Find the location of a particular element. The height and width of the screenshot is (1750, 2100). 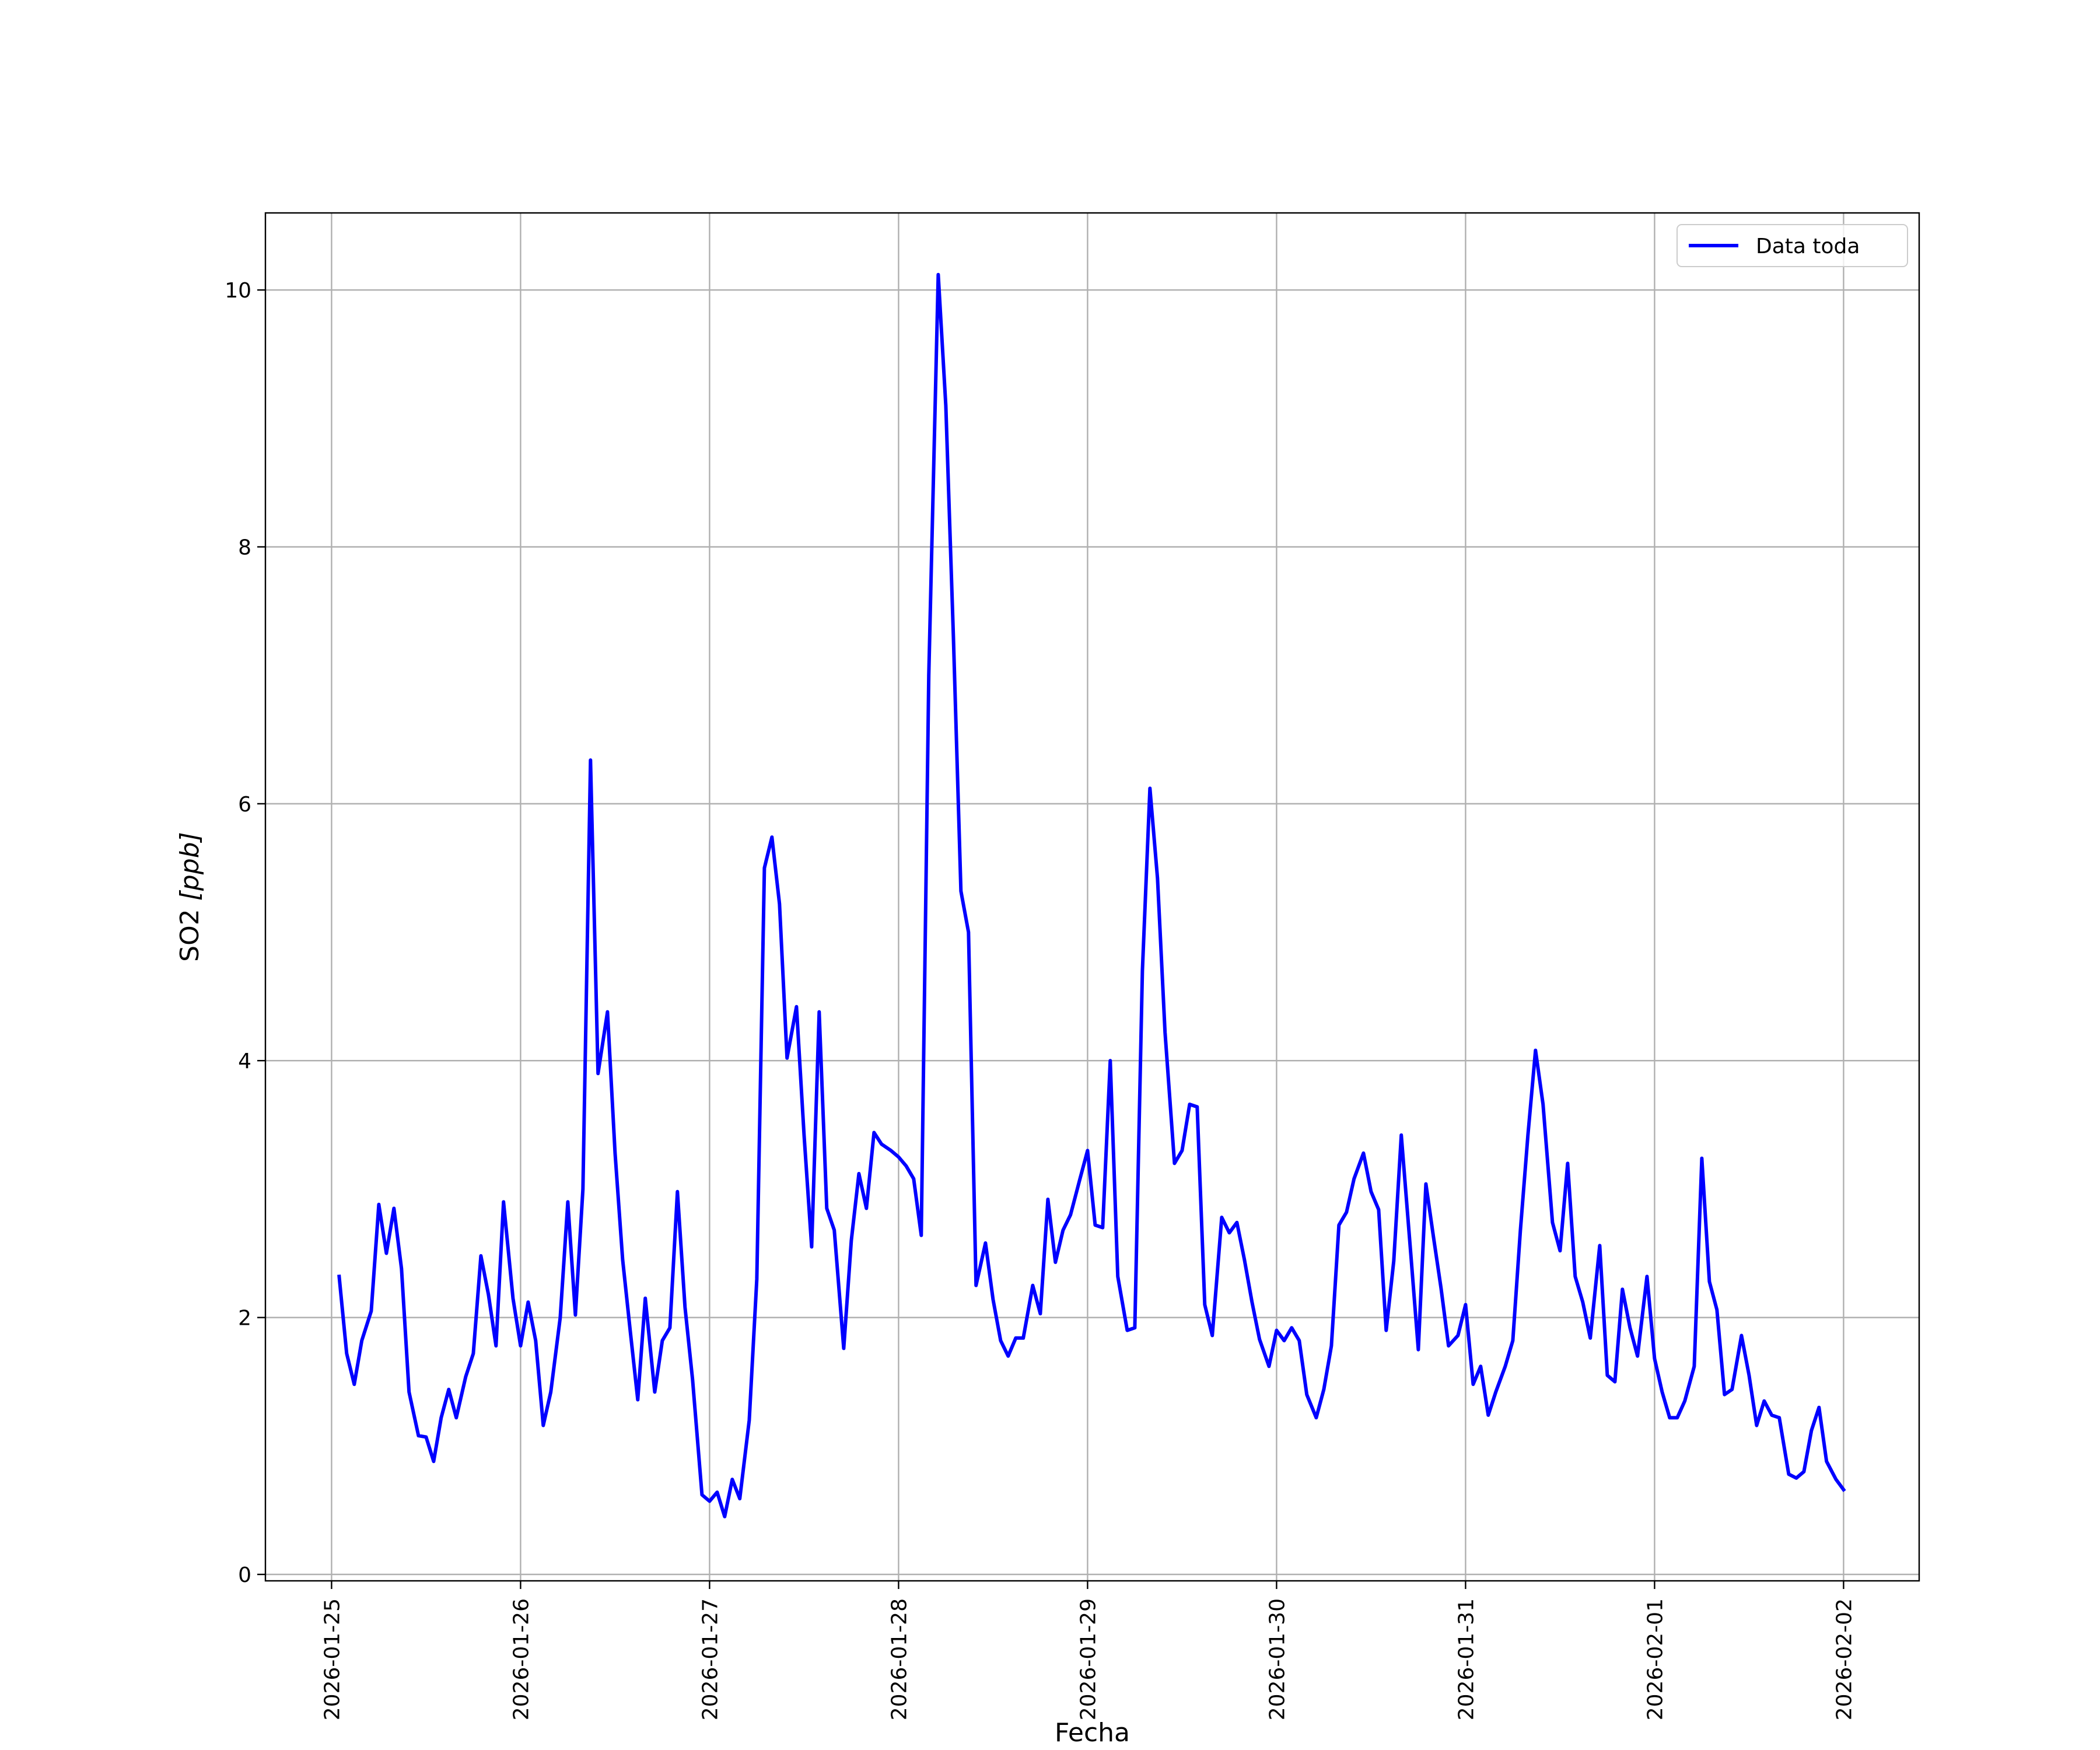

x-tick-label: 2026-01-28 is located at coordinates (899, 1659).